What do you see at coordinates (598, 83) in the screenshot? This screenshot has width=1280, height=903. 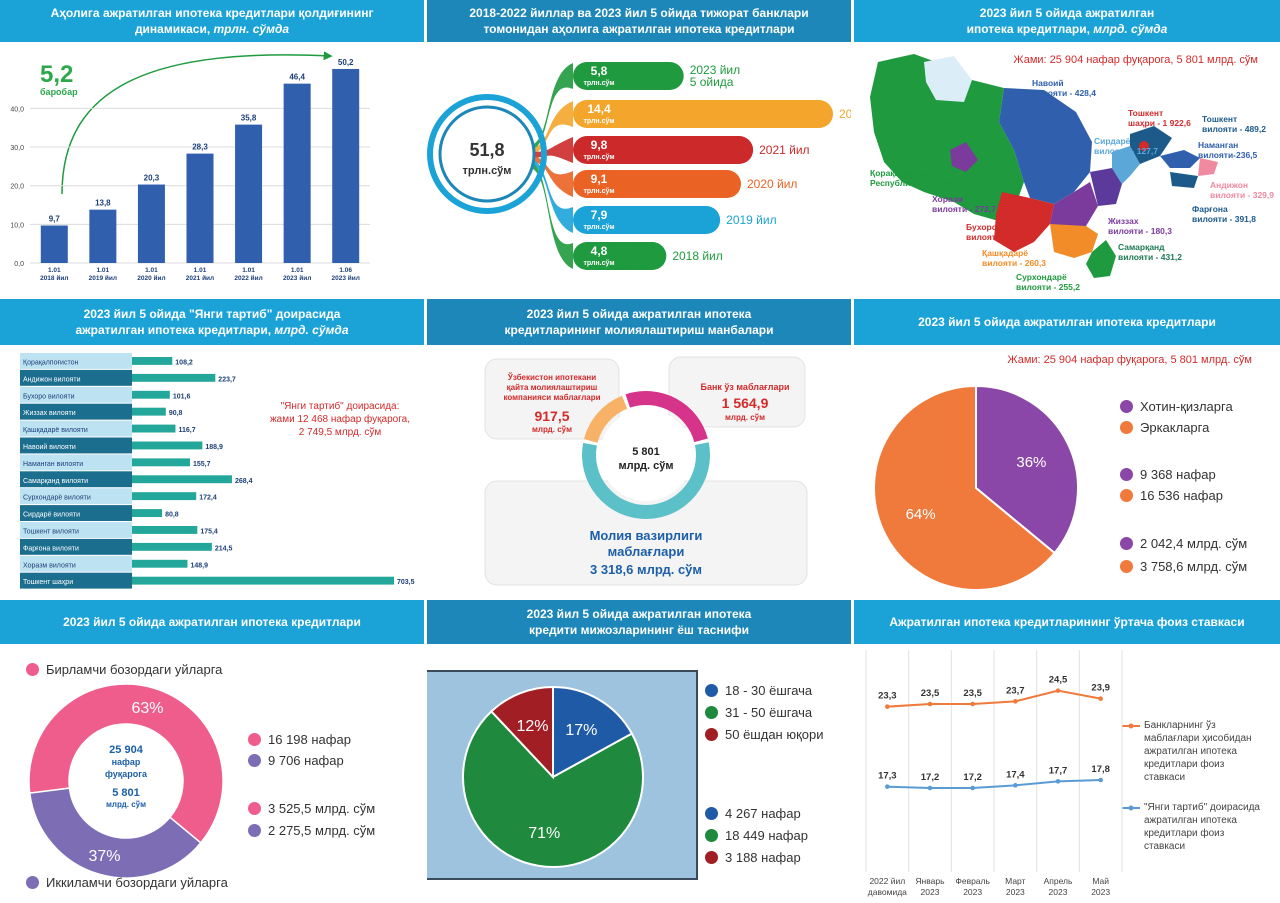 I see `year-bar-unit: трлн.сўм` at bounding box center [598, 83].